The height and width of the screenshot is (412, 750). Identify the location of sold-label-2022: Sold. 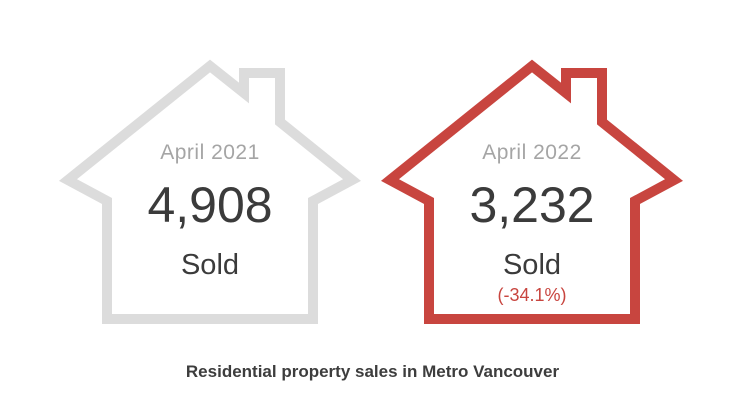
(532, 265).